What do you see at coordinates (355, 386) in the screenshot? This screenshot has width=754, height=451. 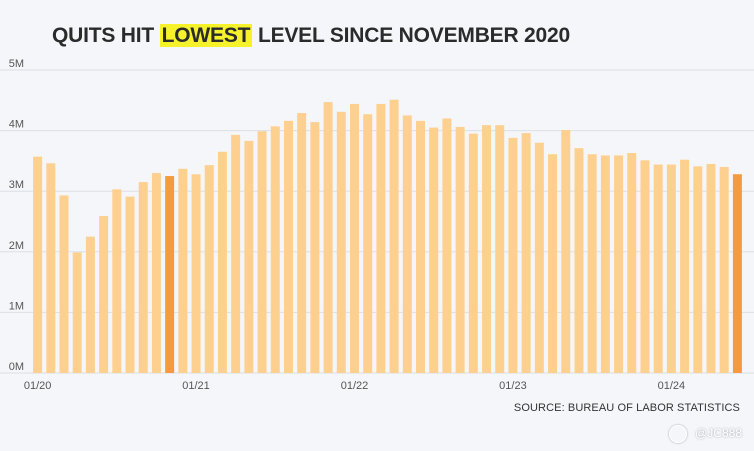 I see `x-tick-label: 01/22` at bounding box center [355, 386].